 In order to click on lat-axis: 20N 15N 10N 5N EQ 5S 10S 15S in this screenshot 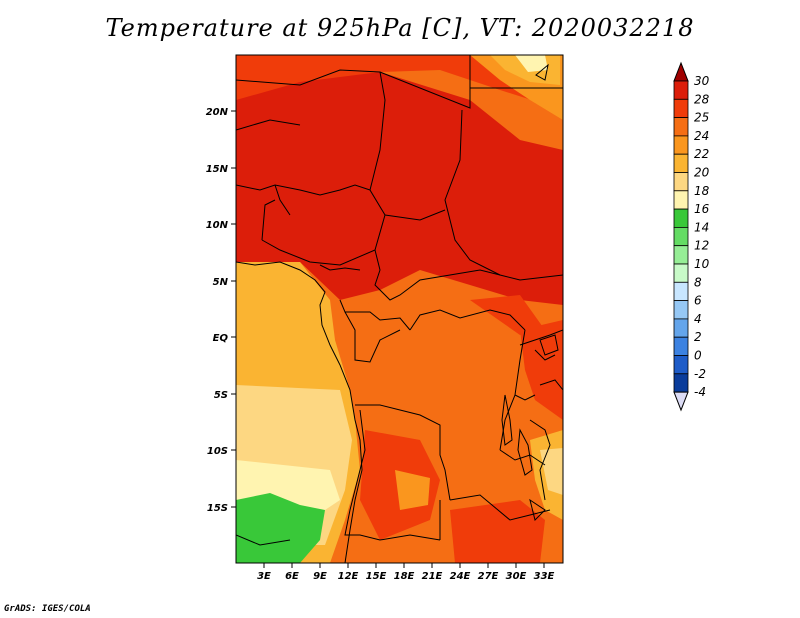, I will do `click(221, 310)`.